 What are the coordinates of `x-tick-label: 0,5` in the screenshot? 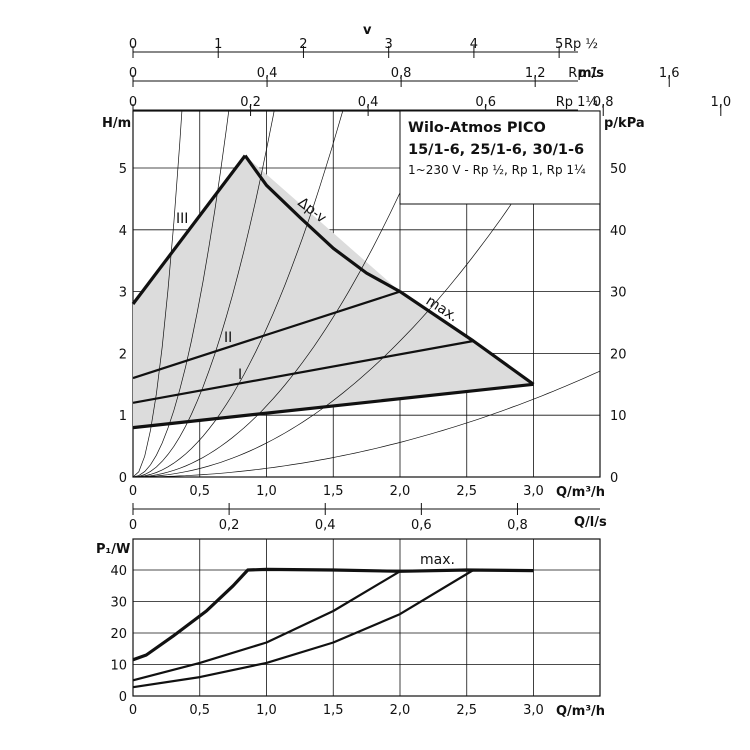 It's located at (199, 491).